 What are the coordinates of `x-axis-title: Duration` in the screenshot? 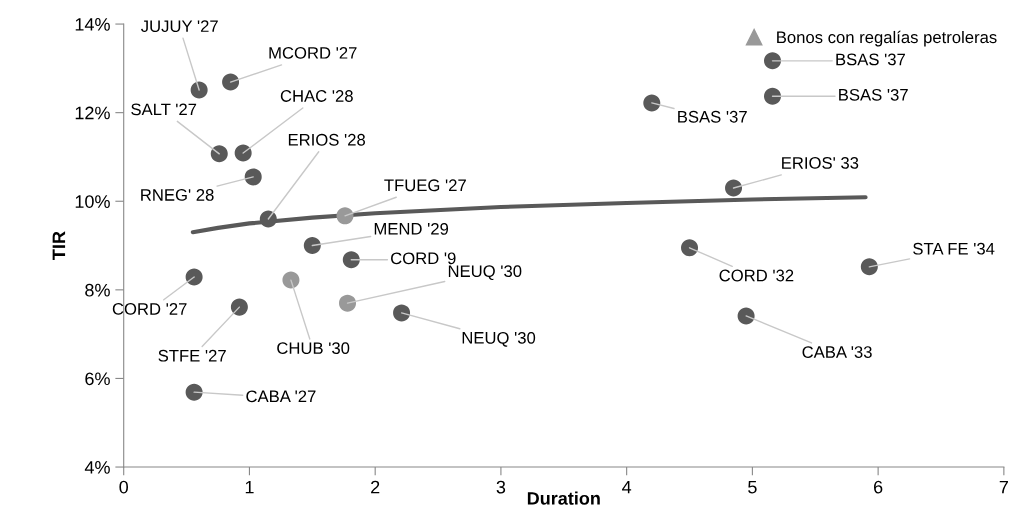 It's located at (563, 498).